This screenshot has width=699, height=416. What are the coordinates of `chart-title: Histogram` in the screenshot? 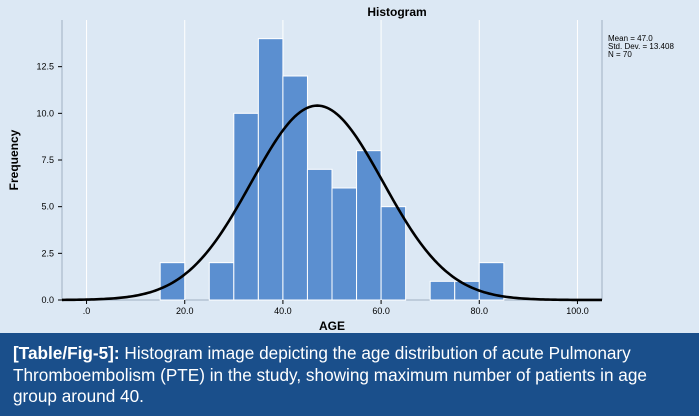 It's located at (396, 12).